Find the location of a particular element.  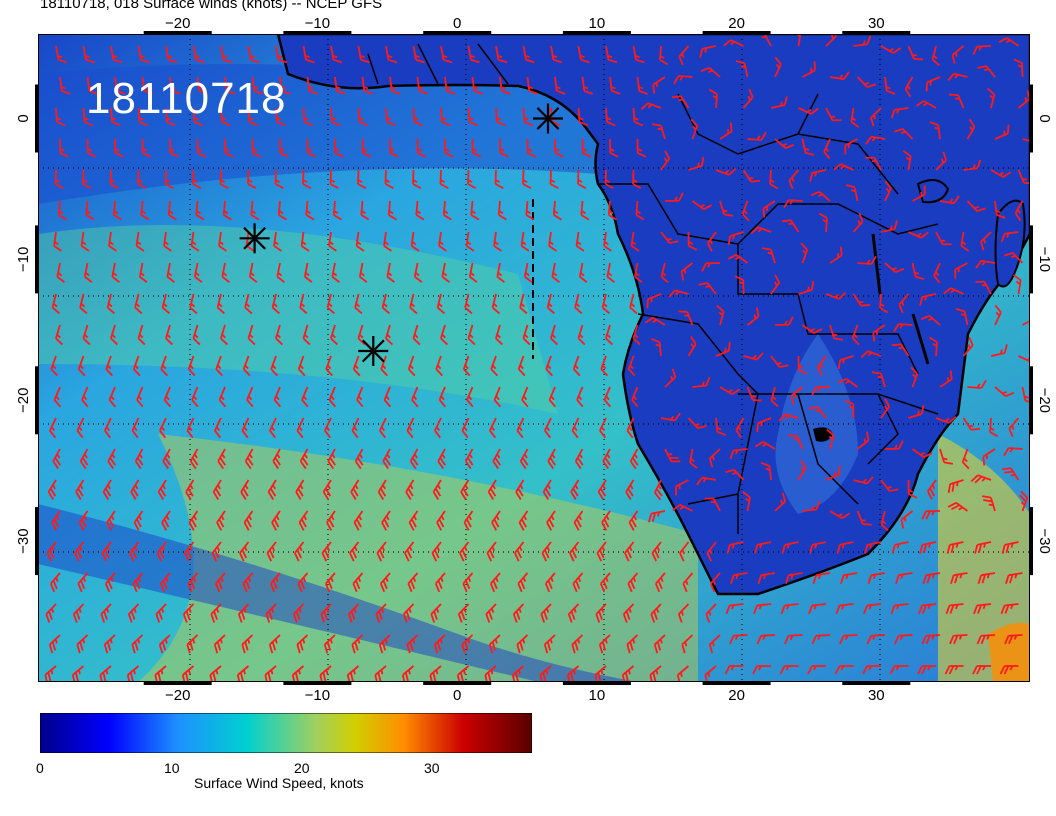

lon-label-top: 20 is located at coordinates (736, 23).